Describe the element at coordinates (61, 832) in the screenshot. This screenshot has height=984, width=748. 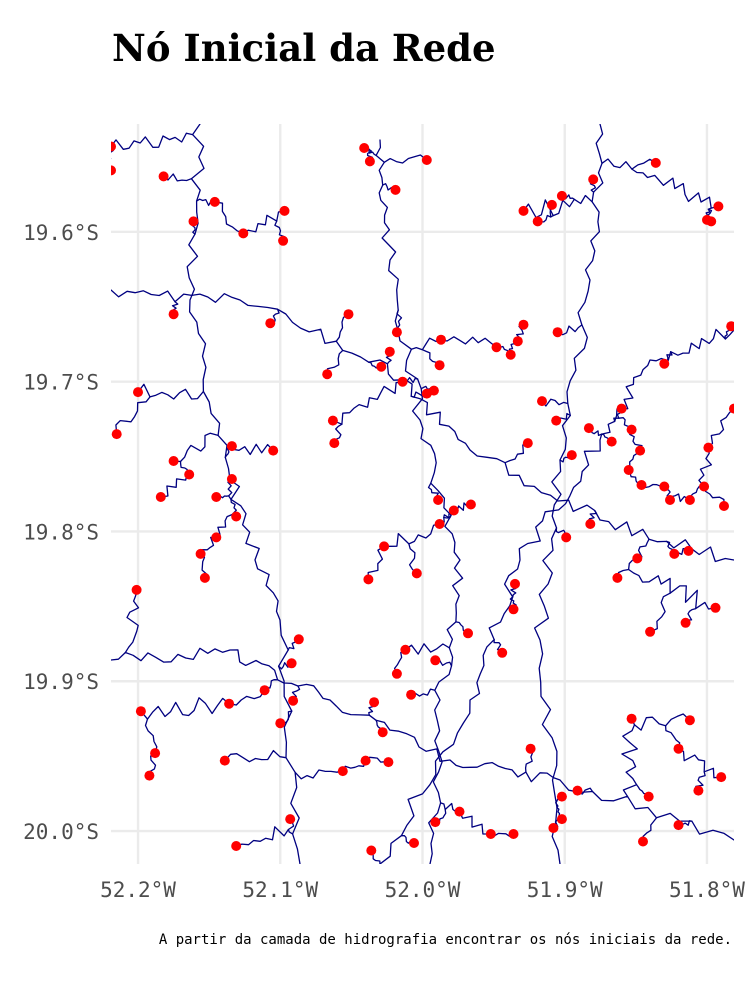
I see `y-tick-label: 20.0°S` at that location.